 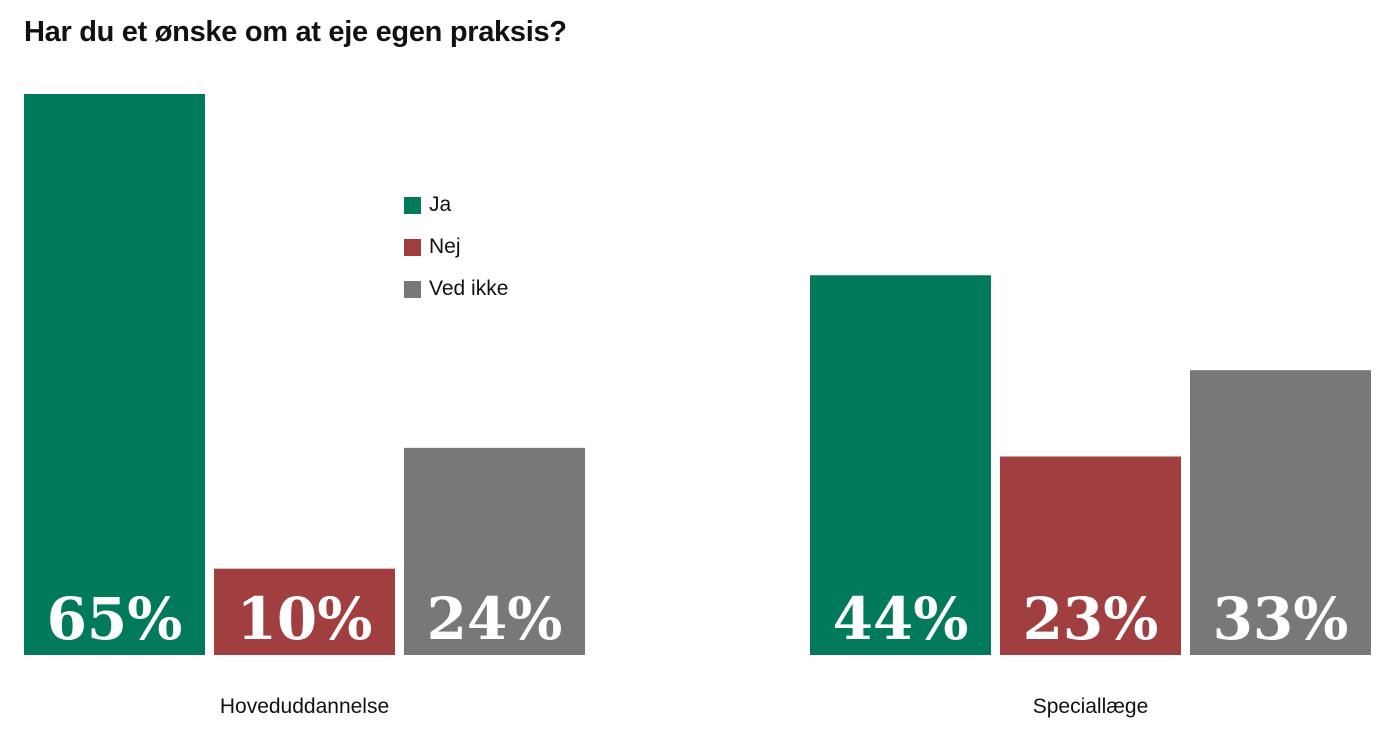 What do you see at coordinates (901, 619) in the screenshot?
I see `data-label-speciallaege-ja: 44%` at bounding box center [901, 619].